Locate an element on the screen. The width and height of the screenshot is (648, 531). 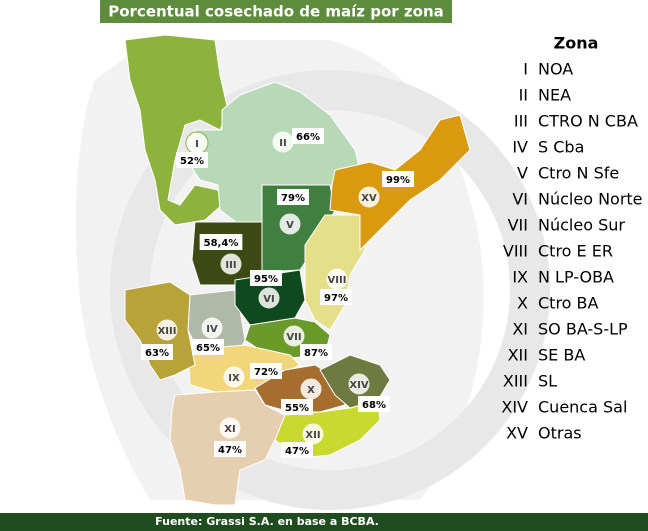
zone-numeral: I is located at coordinates (197, 144).